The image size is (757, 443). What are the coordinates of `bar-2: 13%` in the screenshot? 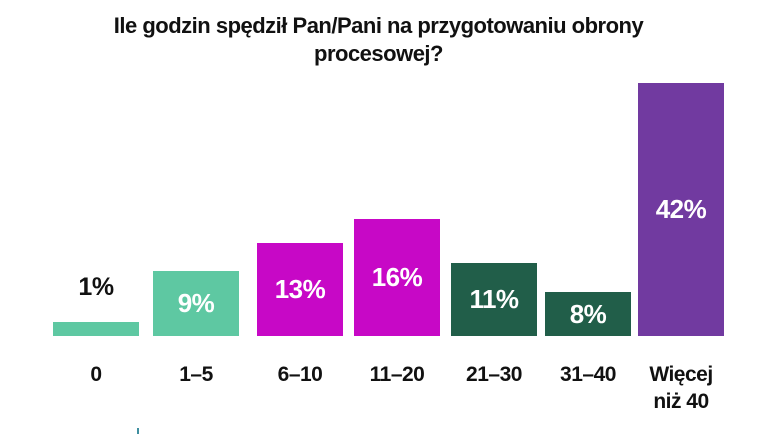 It's located at (300, 289).